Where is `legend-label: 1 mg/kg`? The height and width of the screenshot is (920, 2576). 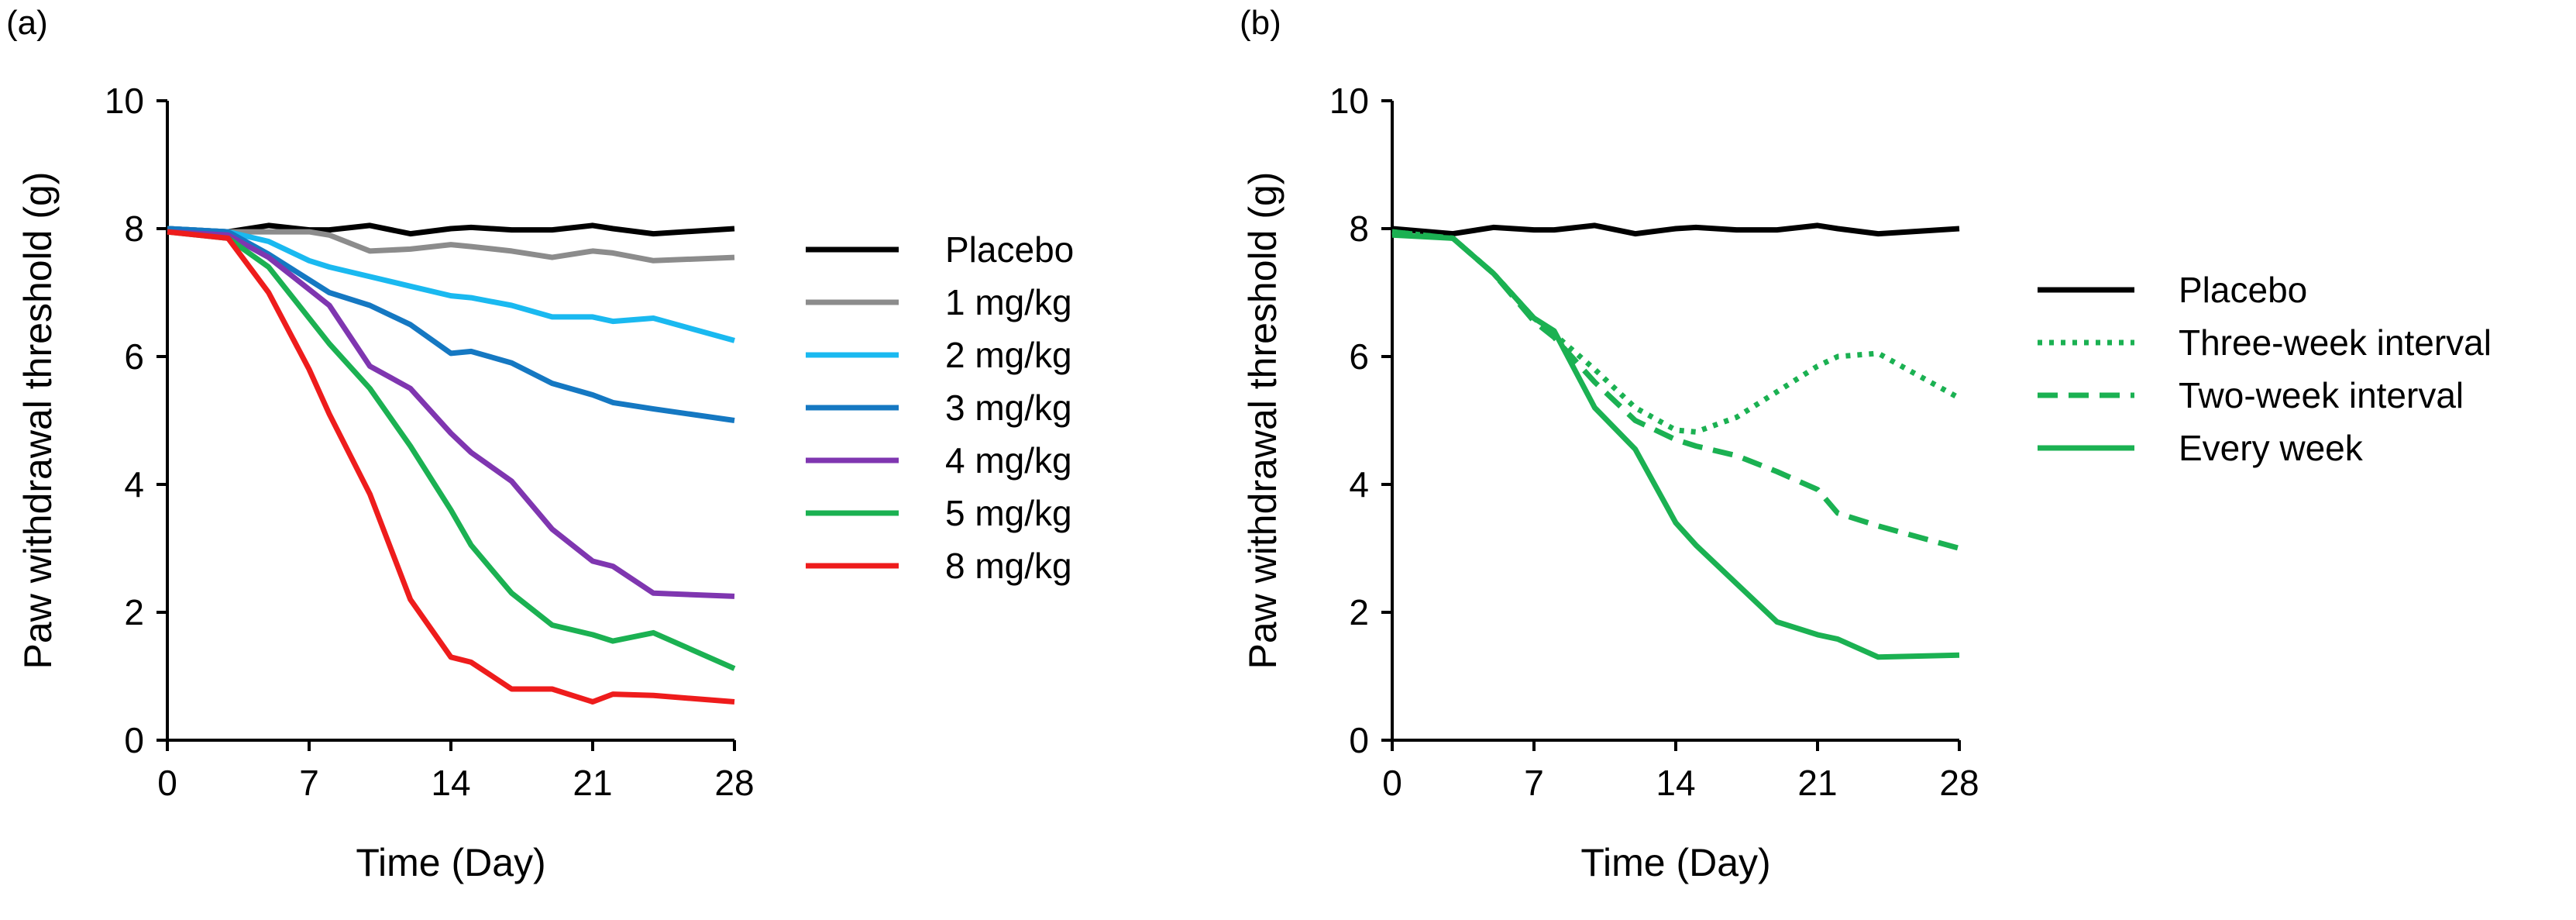 legend-label: 1 mg/kg is located at coordinates (1008, 302).